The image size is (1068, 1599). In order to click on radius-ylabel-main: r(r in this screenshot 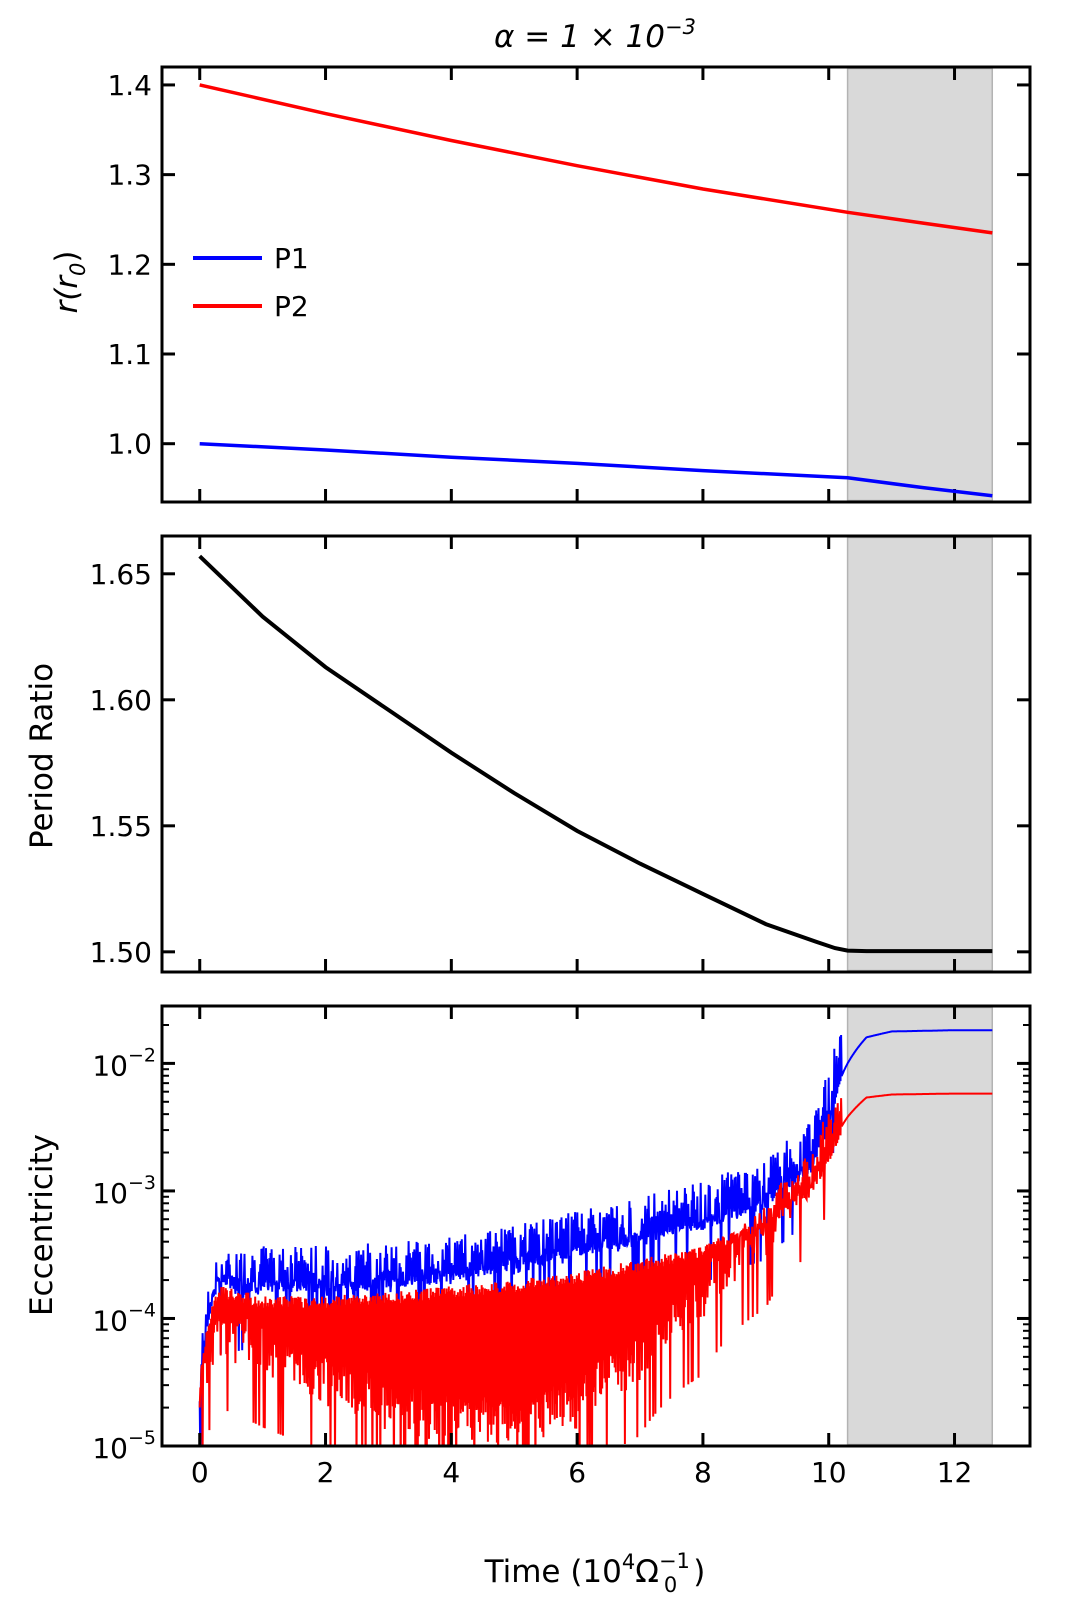, I will do `click(67, 294)`.